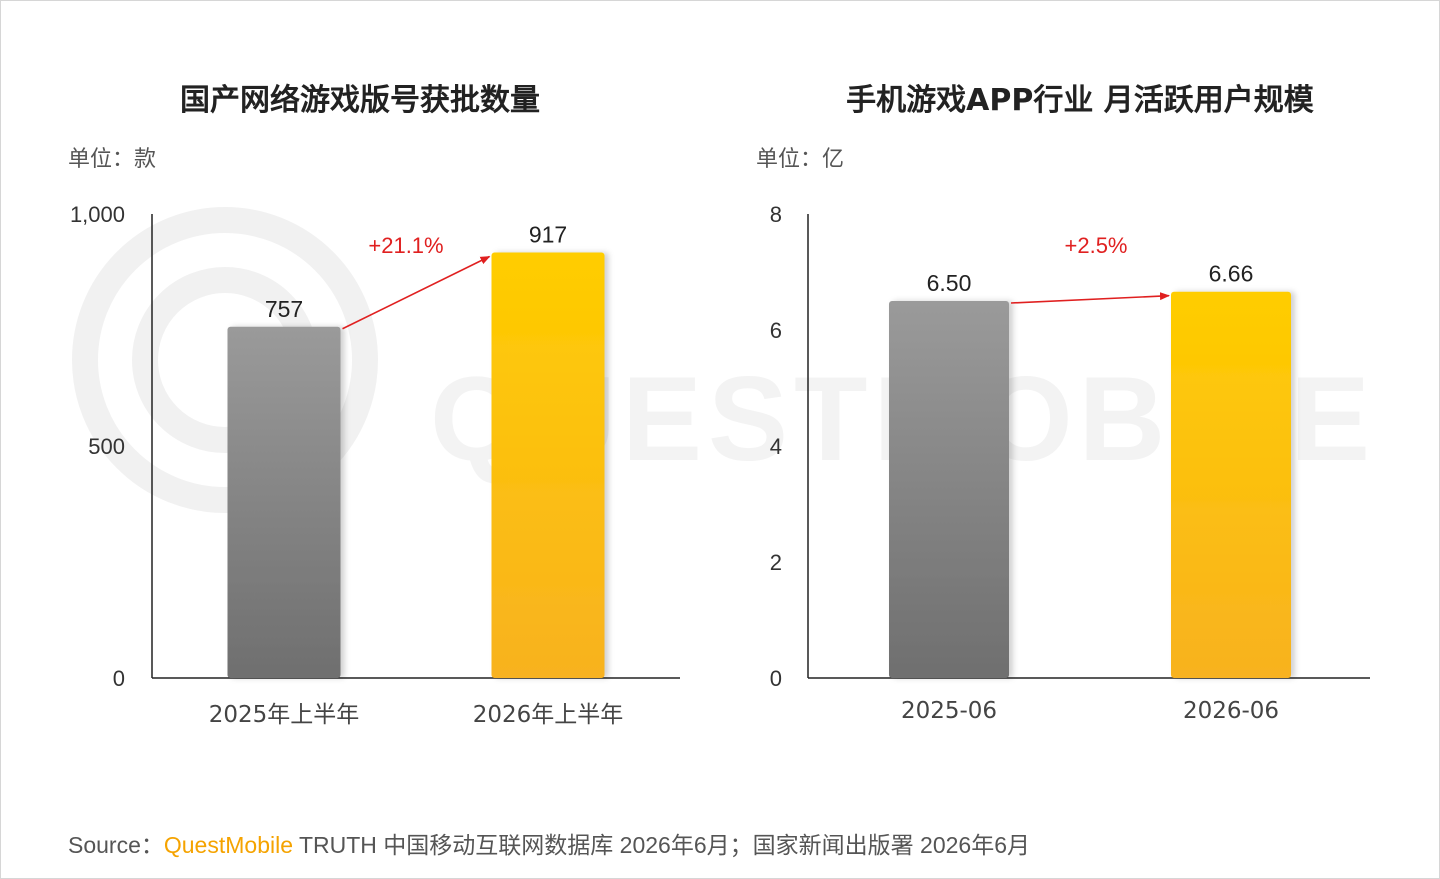 Image resolution: width=1440 pixels, height=879 pixels. What do you see at coordinates (1096, 245) in the screenshot?
I see `growth-label: +2.5%` at bounding box center [1096, 245].